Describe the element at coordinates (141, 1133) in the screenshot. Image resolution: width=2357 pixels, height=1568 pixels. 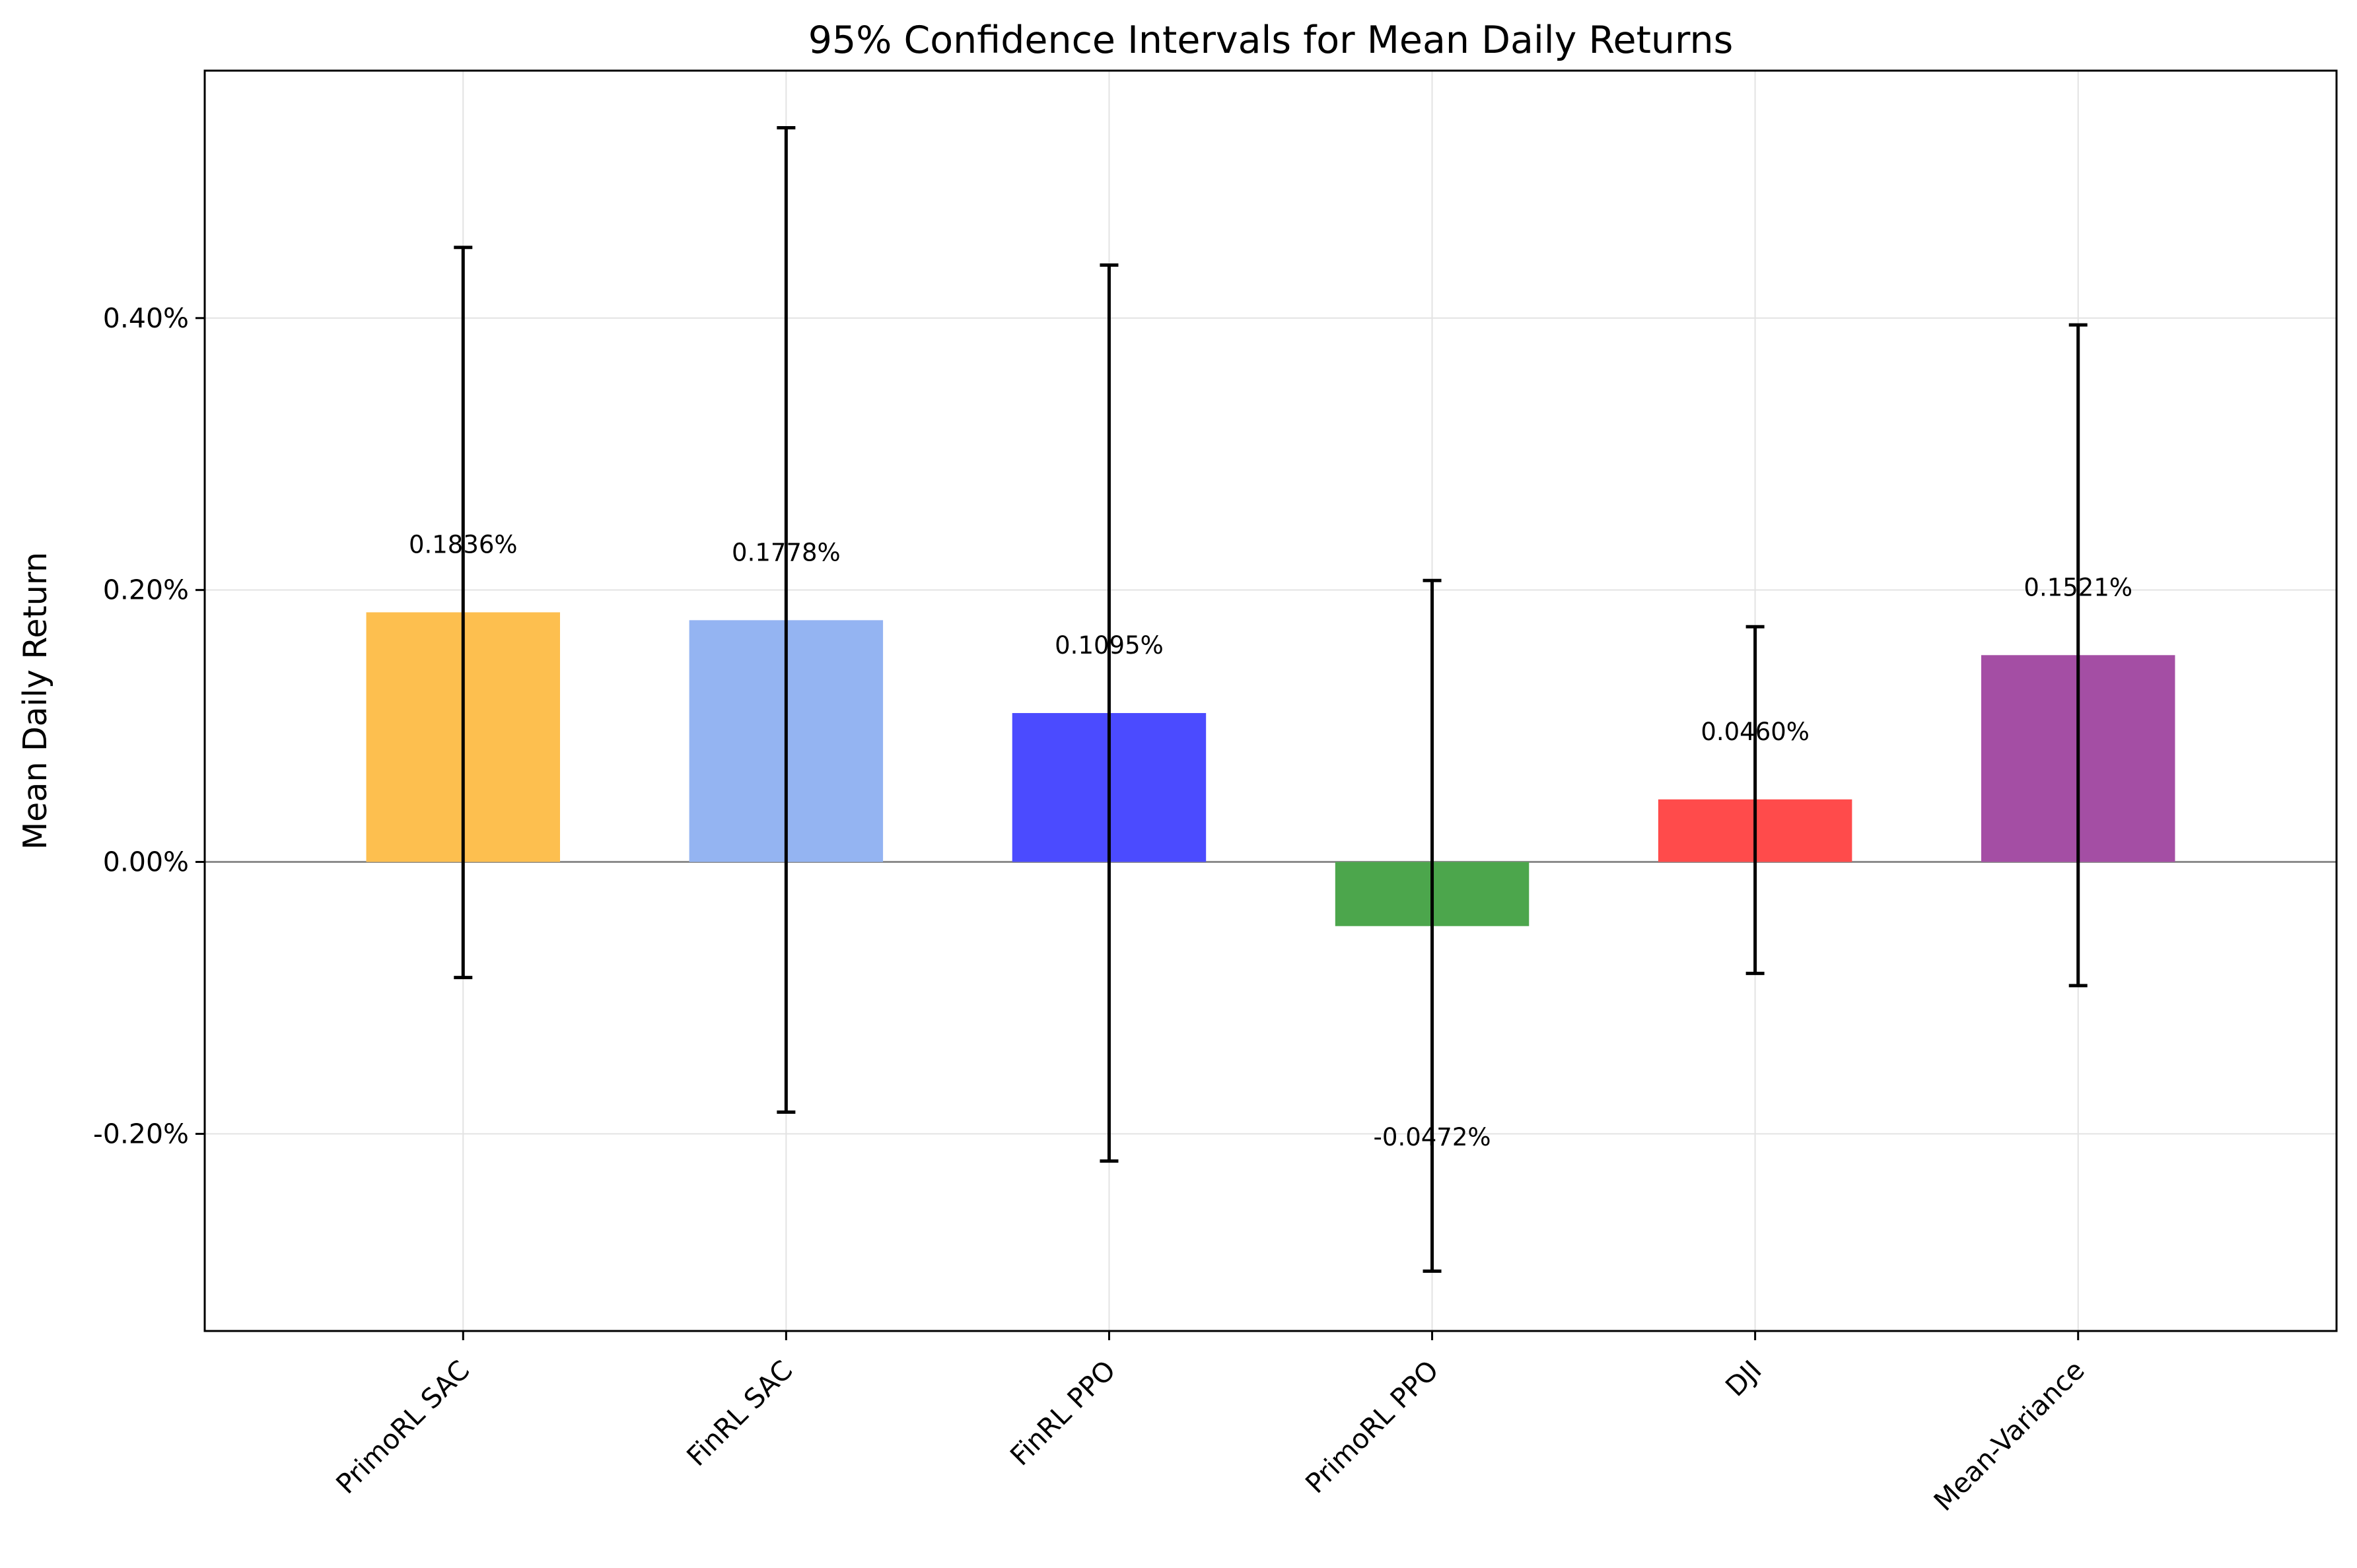
I see `y-tick-label: -0.20%` at that location.